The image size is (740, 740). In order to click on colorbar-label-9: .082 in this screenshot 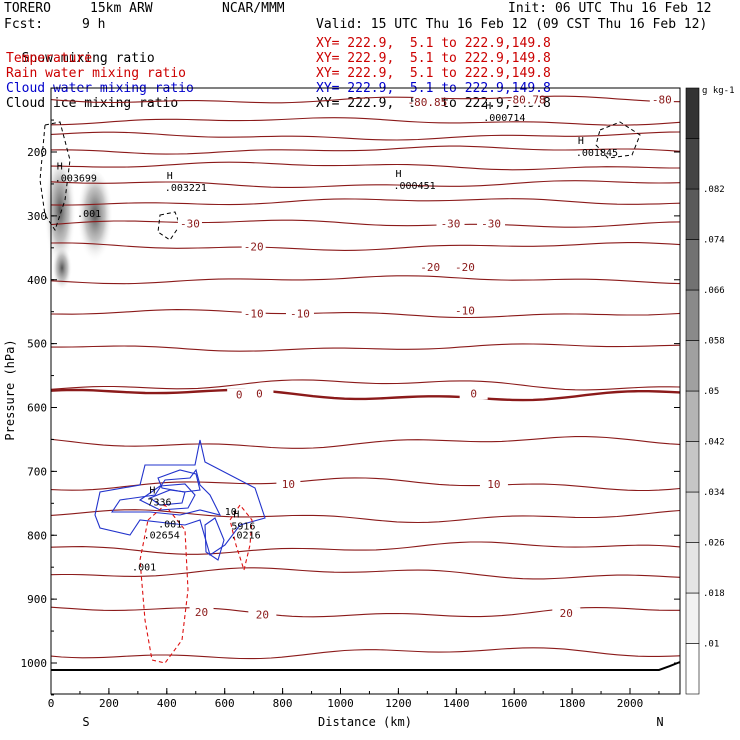, I will do `click(714, 190)`.